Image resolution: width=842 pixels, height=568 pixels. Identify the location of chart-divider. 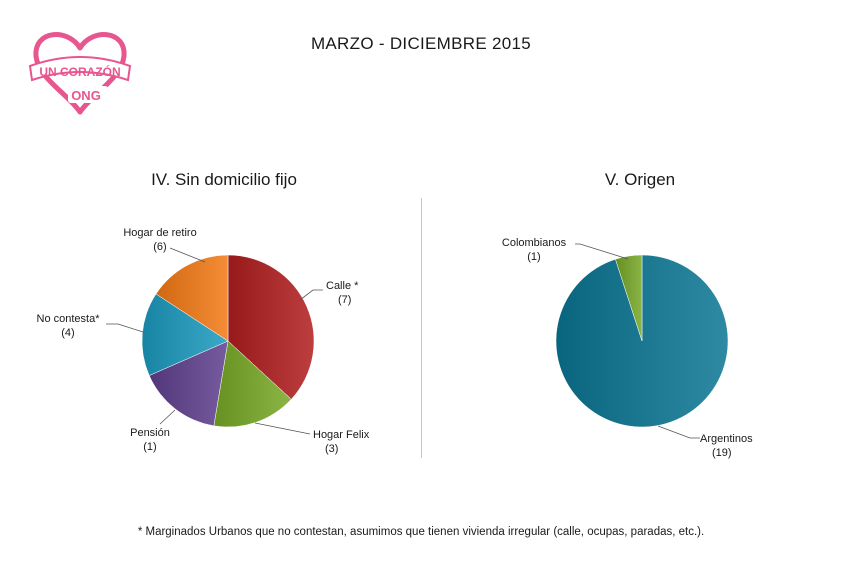
(421, 328).